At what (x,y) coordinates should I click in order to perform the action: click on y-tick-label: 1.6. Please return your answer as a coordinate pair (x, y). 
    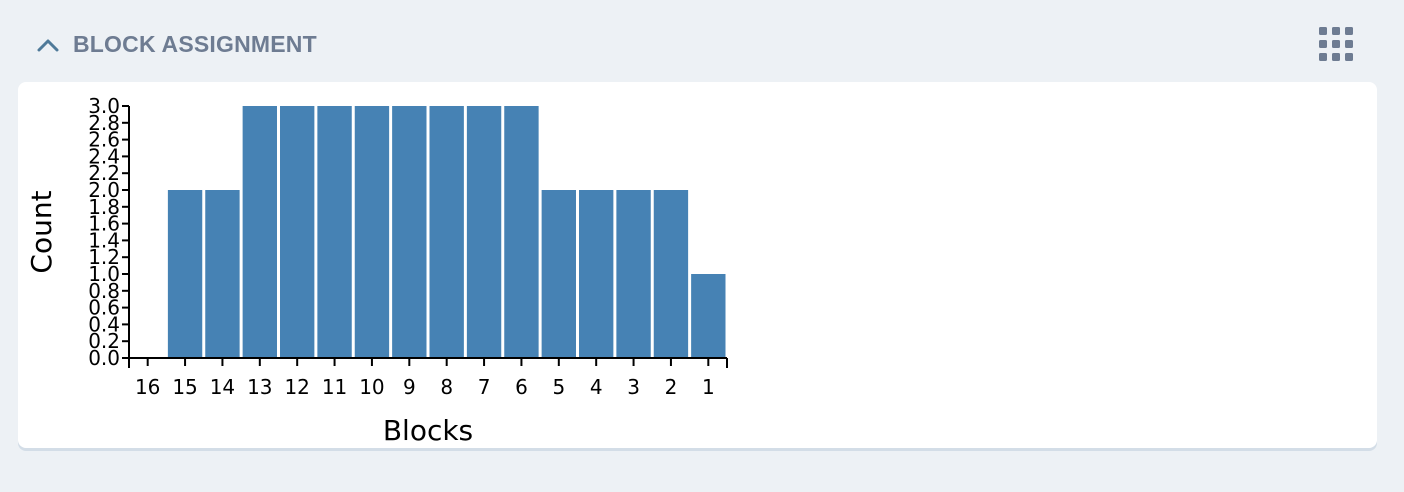
    Looking at the image, I should click on (104, 224).